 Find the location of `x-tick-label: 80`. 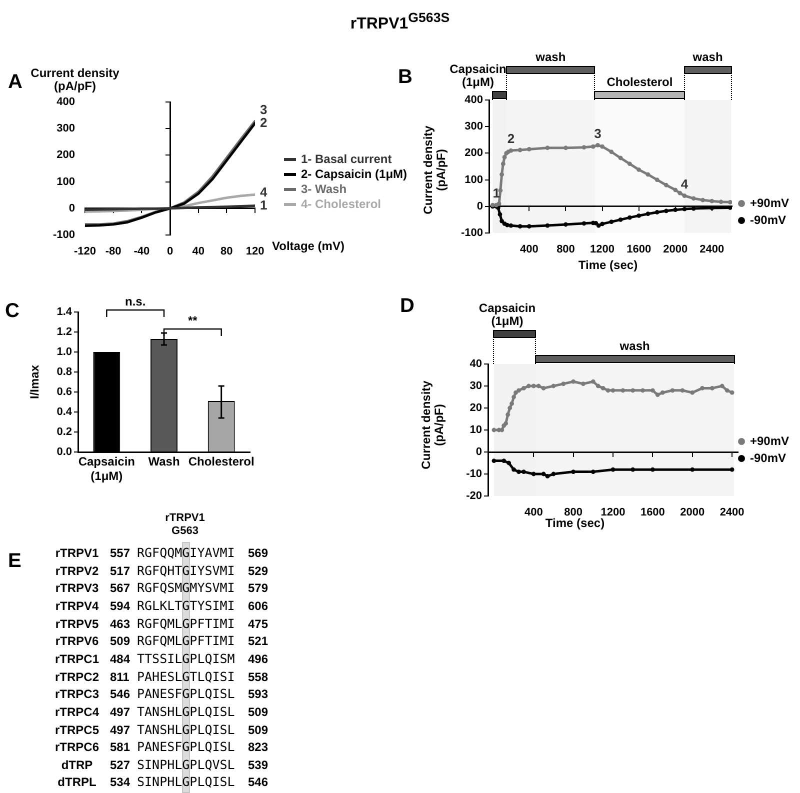

x-tick-label: 80 is located at coordinates (226, 252).